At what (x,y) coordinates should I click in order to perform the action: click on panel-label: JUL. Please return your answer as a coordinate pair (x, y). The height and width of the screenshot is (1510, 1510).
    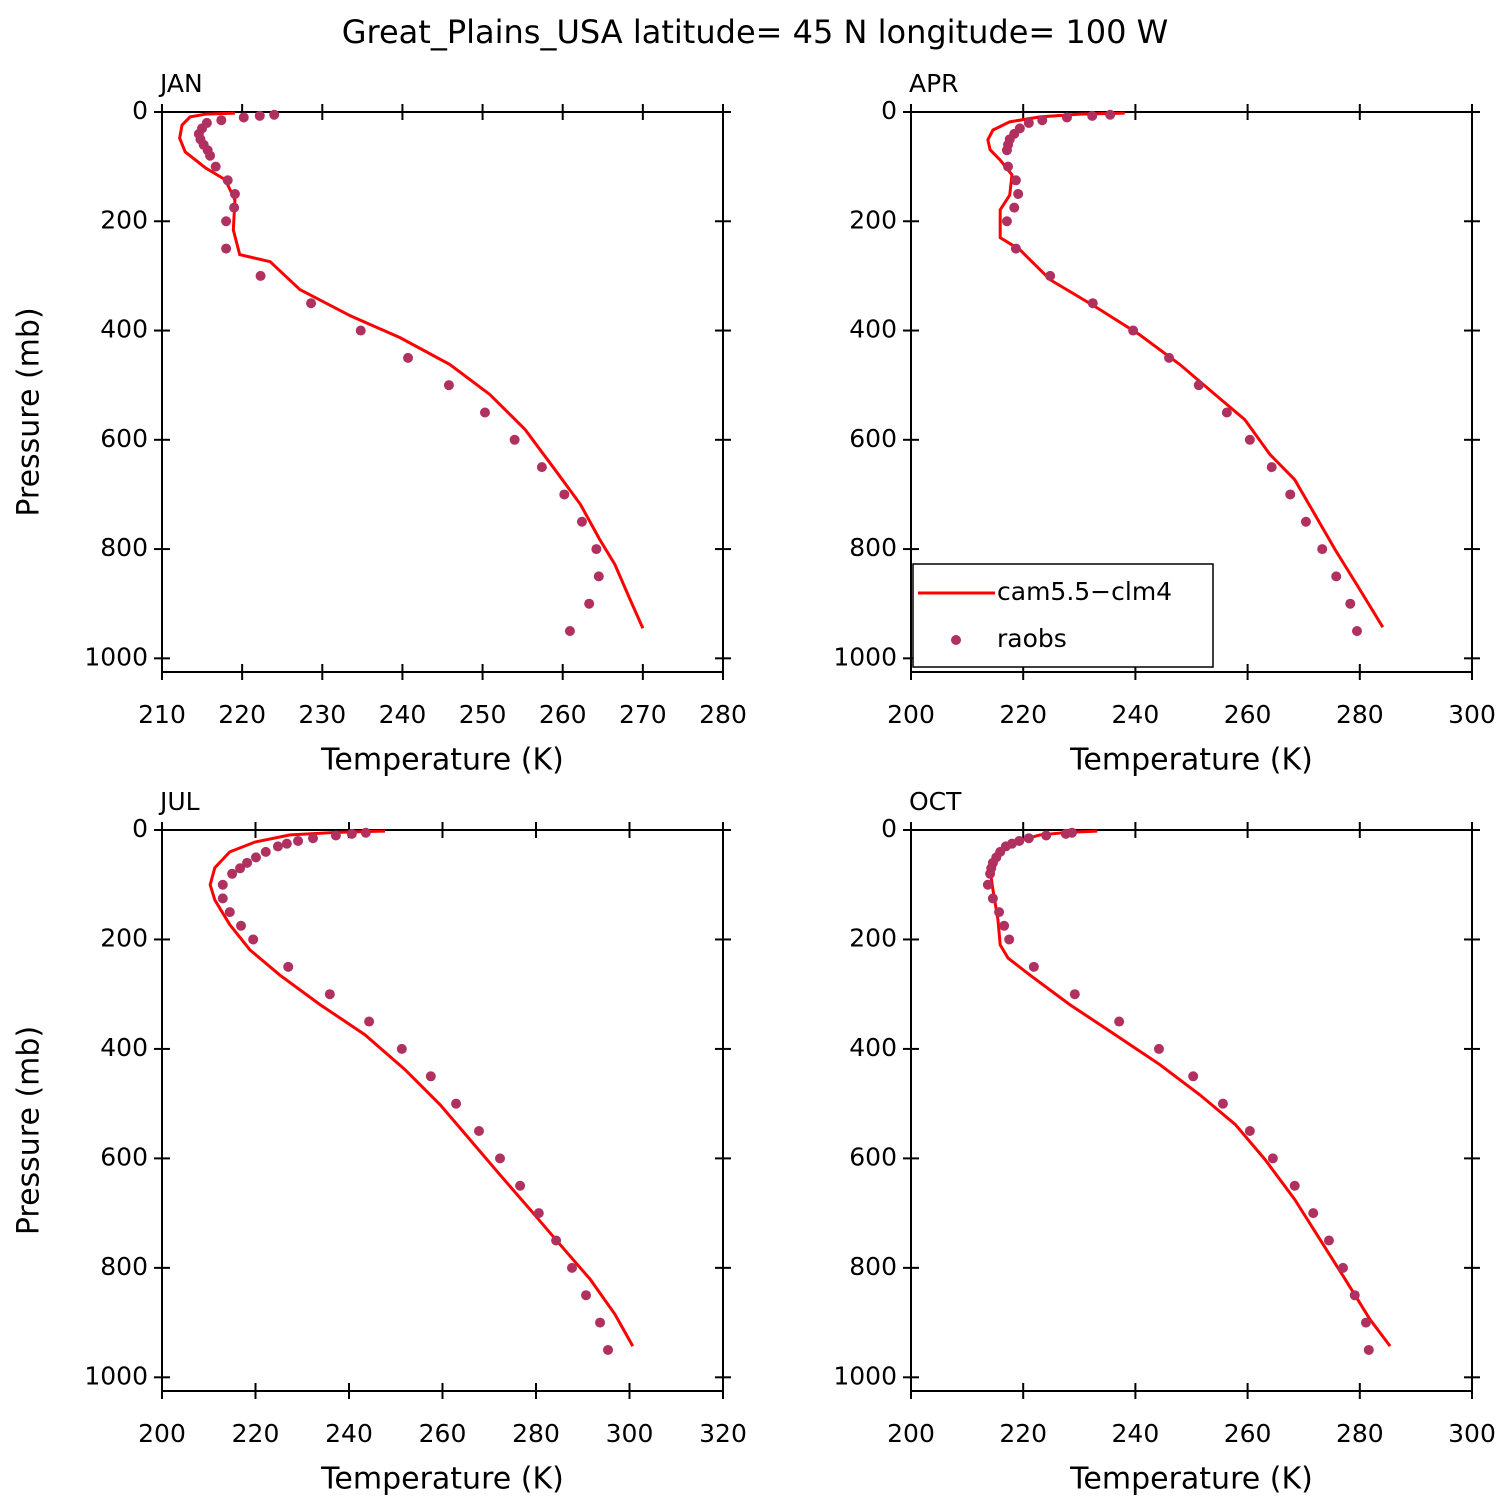
    Looking at the image, I should click on (179, 801).